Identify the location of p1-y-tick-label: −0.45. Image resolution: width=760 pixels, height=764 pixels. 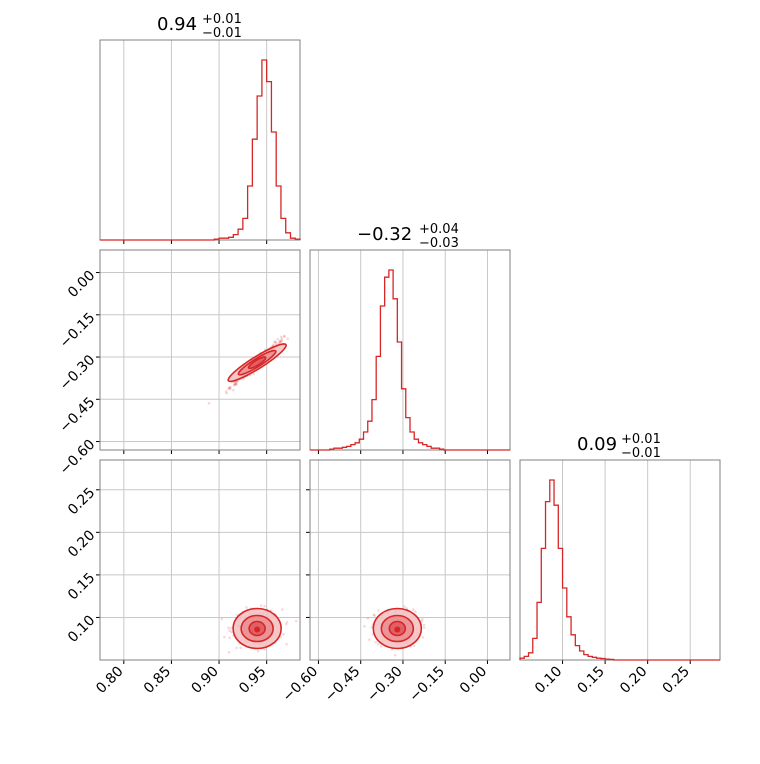
(78, 415).